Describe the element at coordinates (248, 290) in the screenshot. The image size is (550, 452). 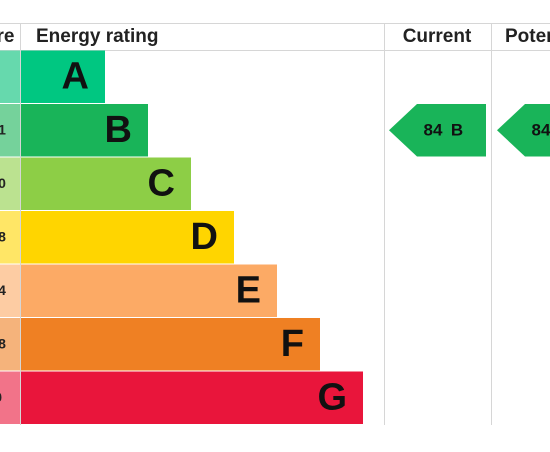
I see `rating-letter: E` at that location.